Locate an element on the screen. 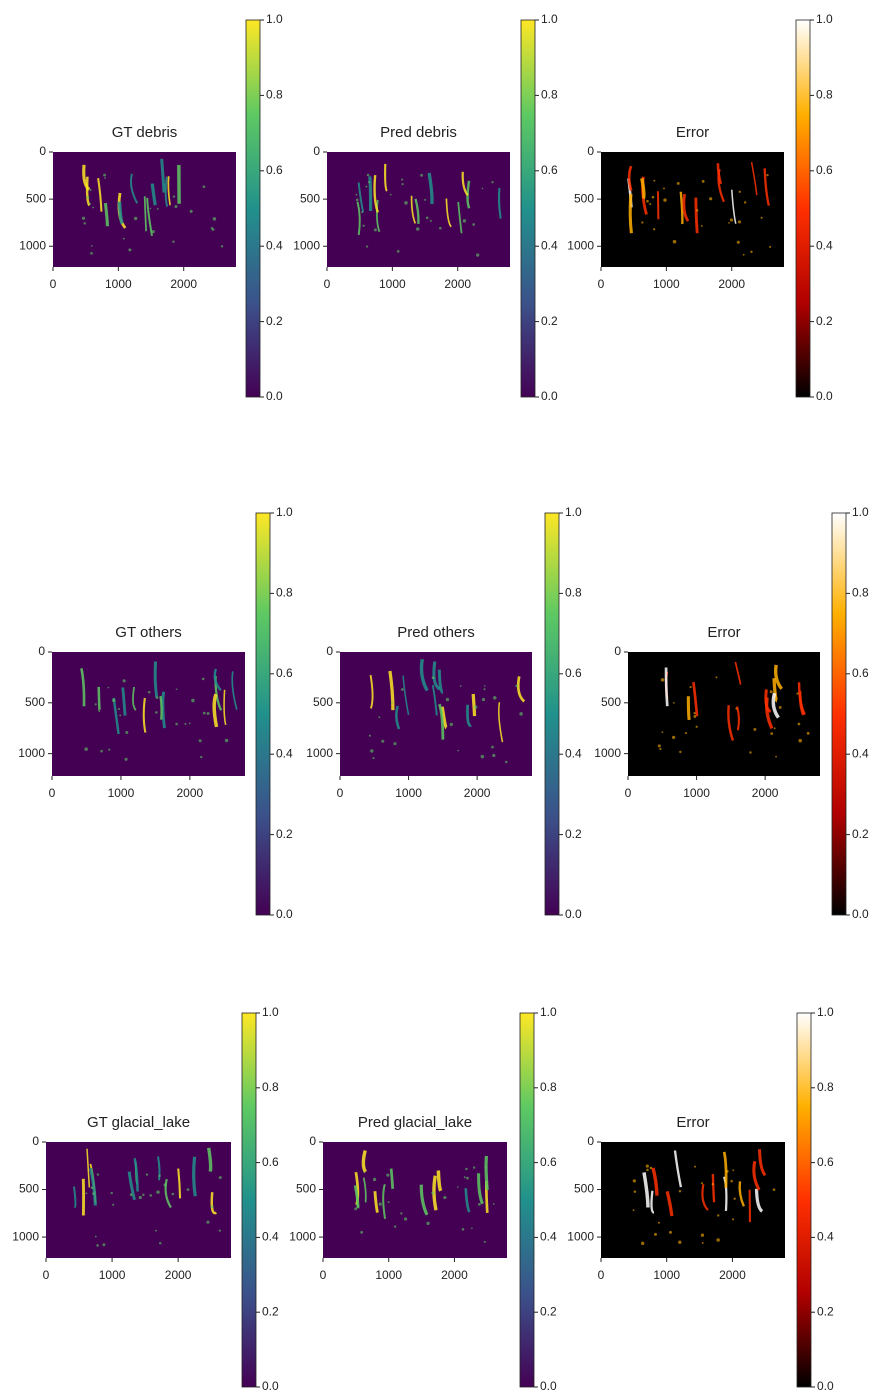 This screenshot has height=1393, width=876. y-tick-label: 0 is located at coordinates (41, 651).